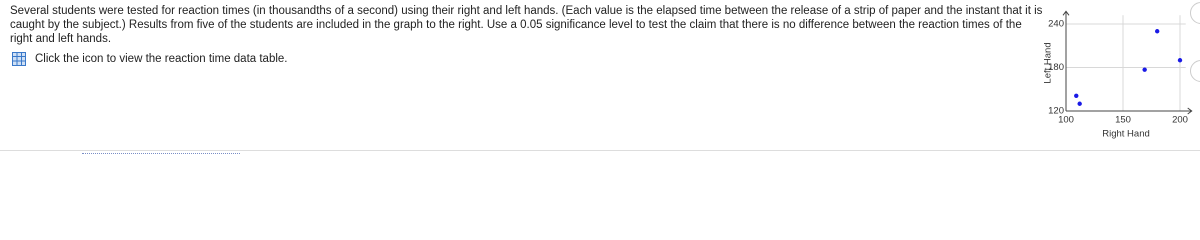  Describe the element at coordinates (1056, 67) in the screenshot. I see `y-tick-label: 180` at that location.